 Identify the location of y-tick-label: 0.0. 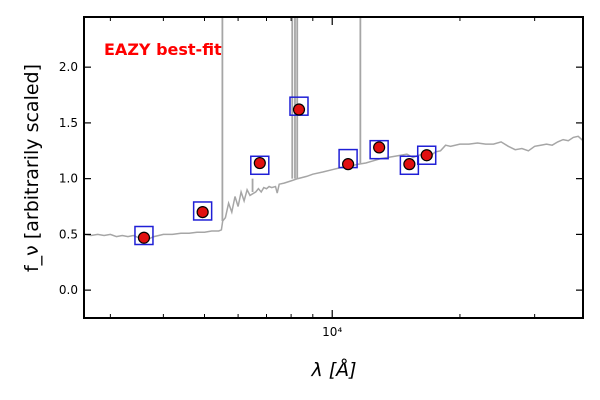
(68, 290).